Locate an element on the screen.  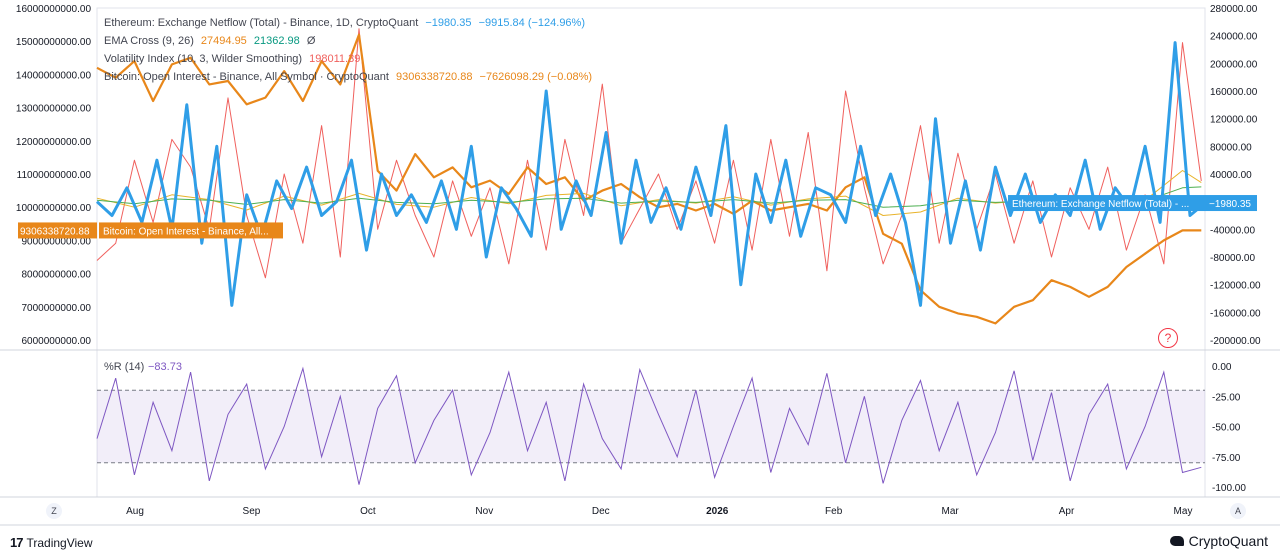
wr-pane-value: −83.73 is located at coordinates (165, 367).